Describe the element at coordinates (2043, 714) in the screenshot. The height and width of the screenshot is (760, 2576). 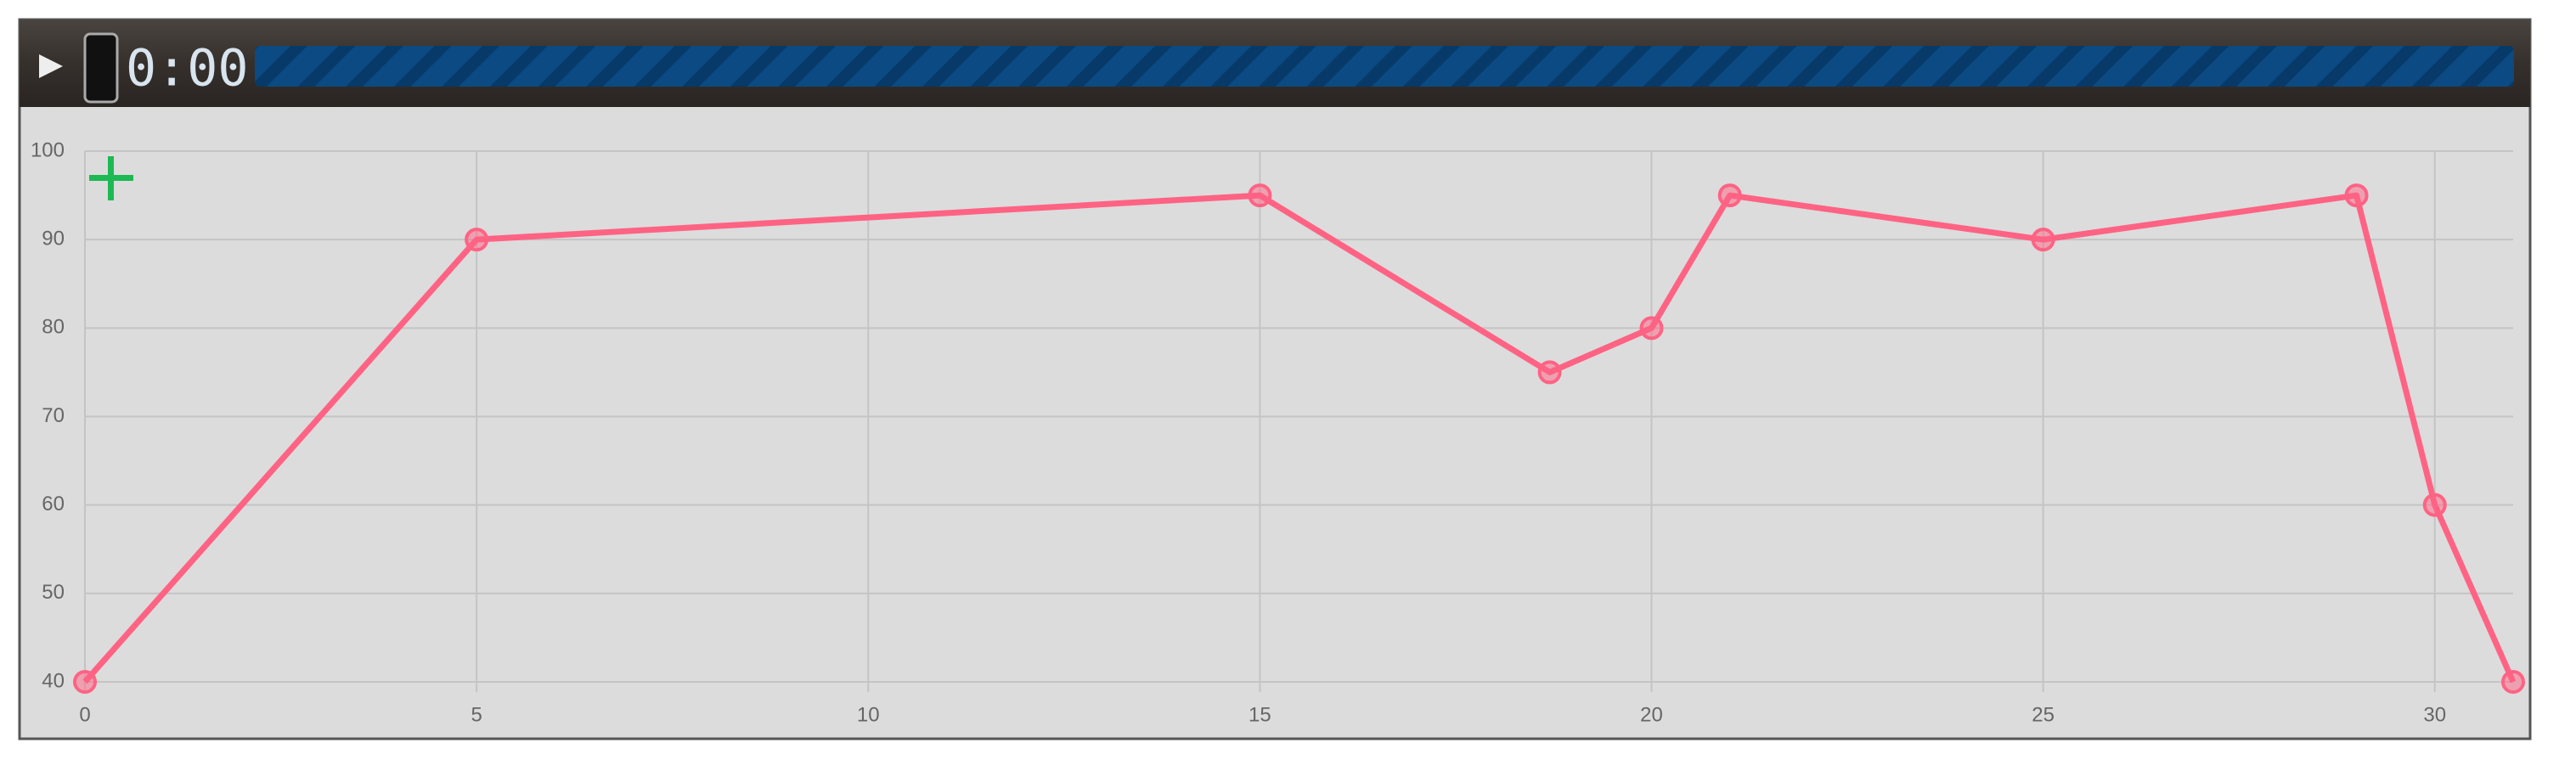
I see `x-tick-label: 25` at that location.